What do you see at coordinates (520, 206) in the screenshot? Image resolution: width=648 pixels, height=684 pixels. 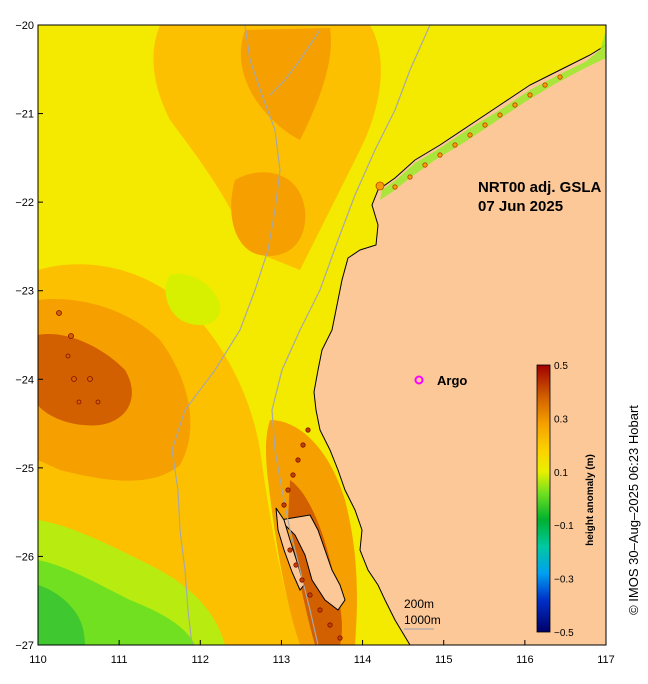 I see `map-title-line2: 07 Jun 2025` at bounding box center [520, 206].